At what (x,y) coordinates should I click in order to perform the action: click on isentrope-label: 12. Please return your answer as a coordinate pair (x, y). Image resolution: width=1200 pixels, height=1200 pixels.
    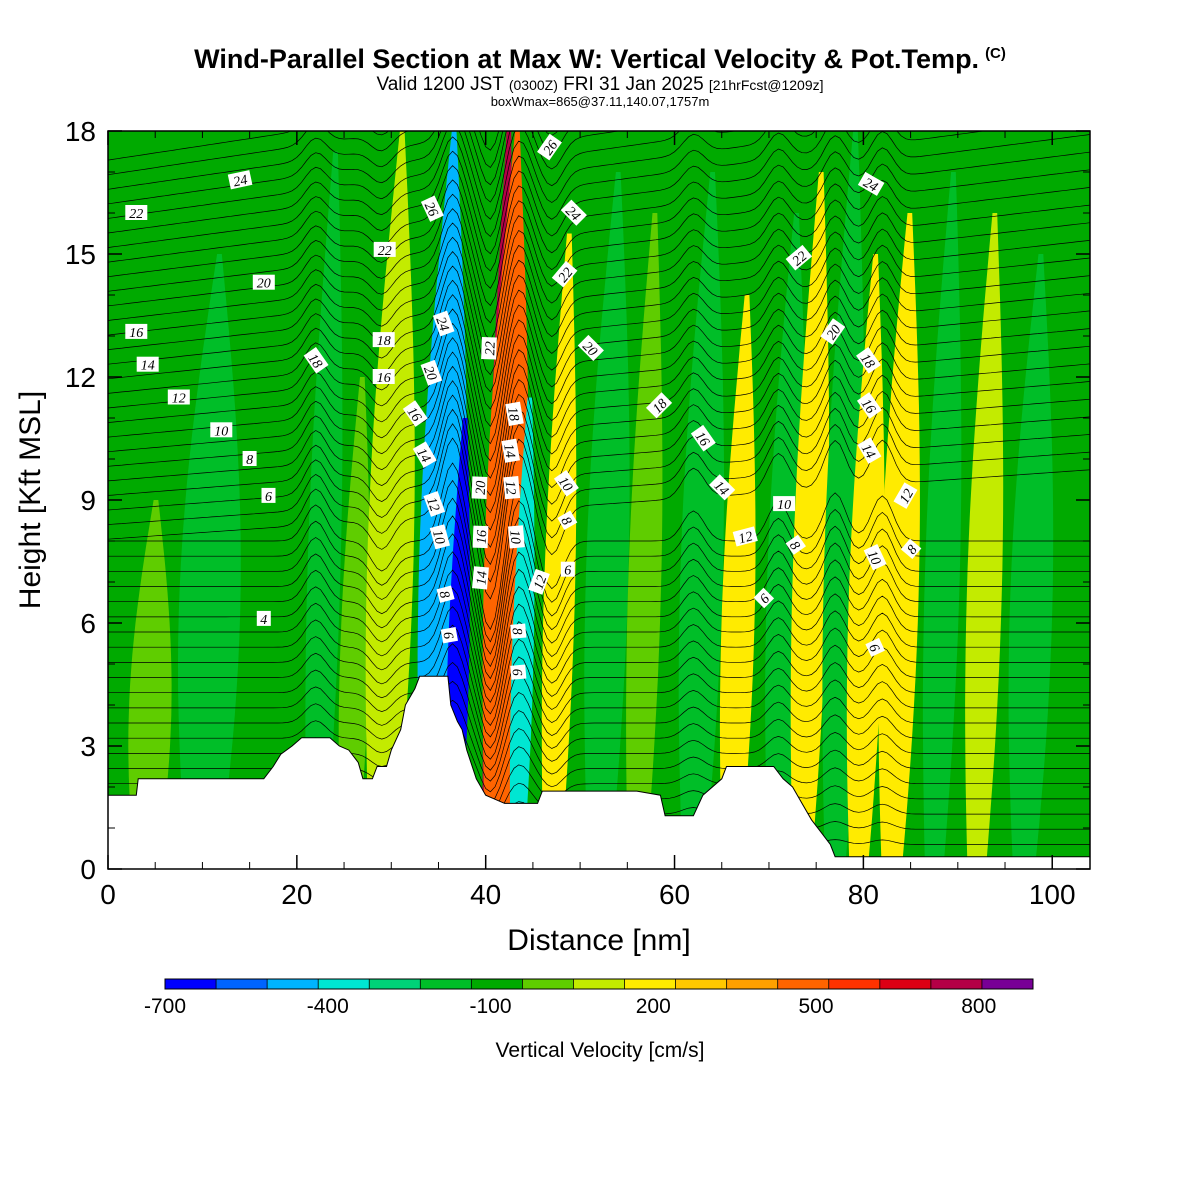
    Looking at the image, I should click on (434, 504).